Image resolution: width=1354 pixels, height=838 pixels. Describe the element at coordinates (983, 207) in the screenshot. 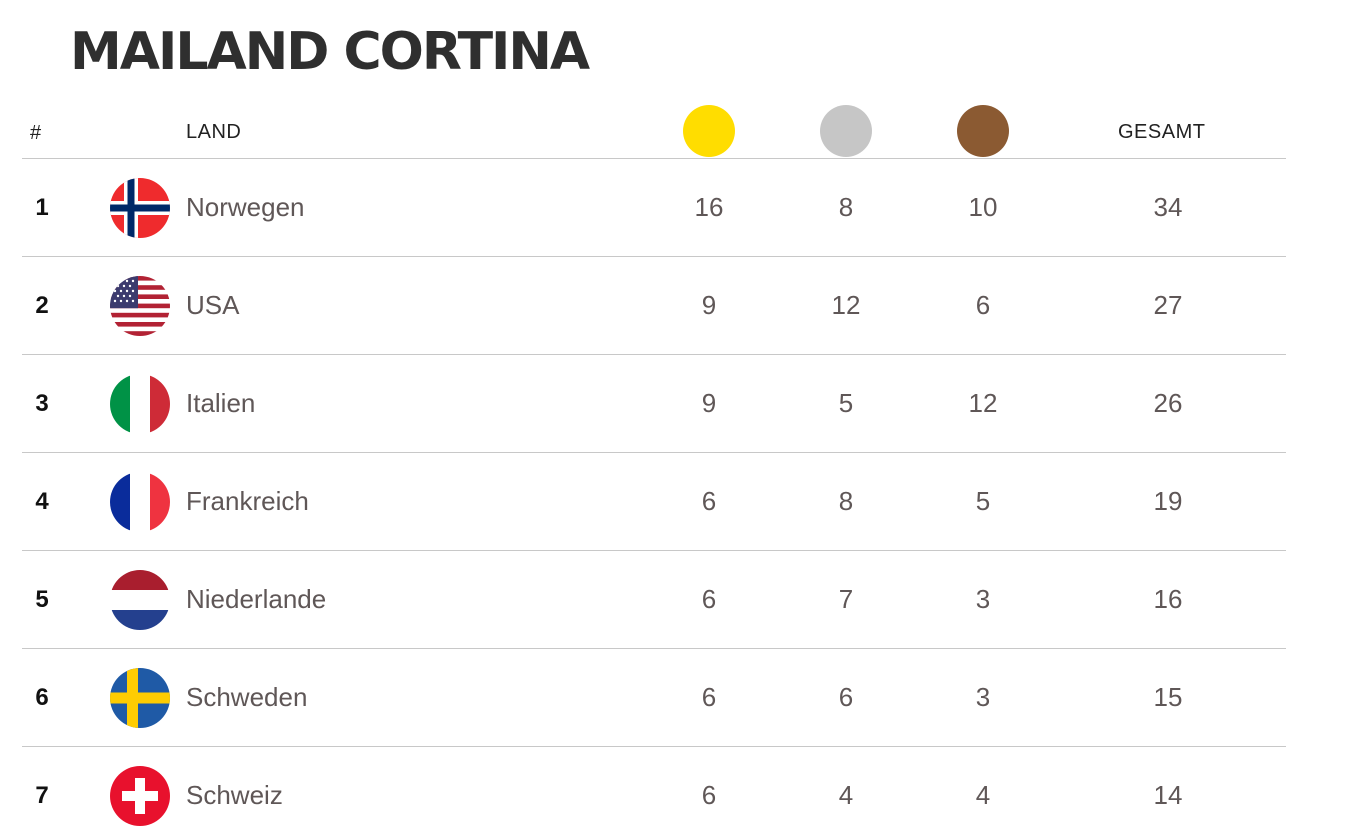

I see `bronze-count: 10` at that location.